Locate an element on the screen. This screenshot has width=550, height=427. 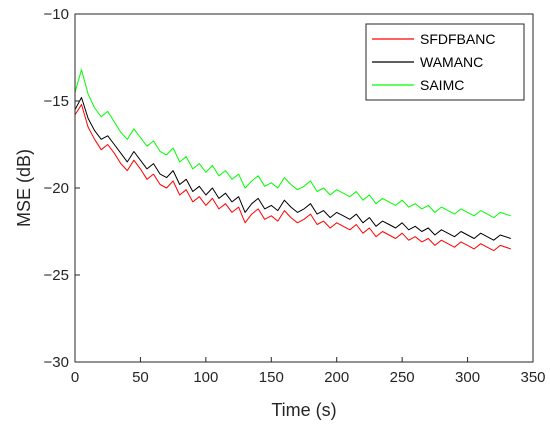
y-tick-label: −15 is located at coordinates (56, 101).